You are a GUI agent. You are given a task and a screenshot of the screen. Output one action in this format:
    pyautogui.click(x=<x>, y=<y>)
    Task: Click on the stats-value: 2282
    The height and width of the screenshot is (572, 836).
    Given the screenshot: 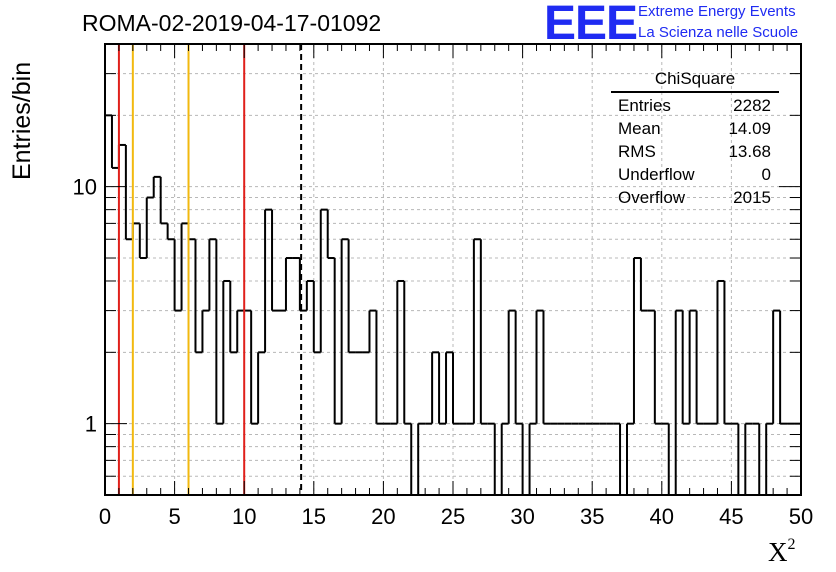 What is the action you would take?
    pyautogui.click(x=752, y=105)
    